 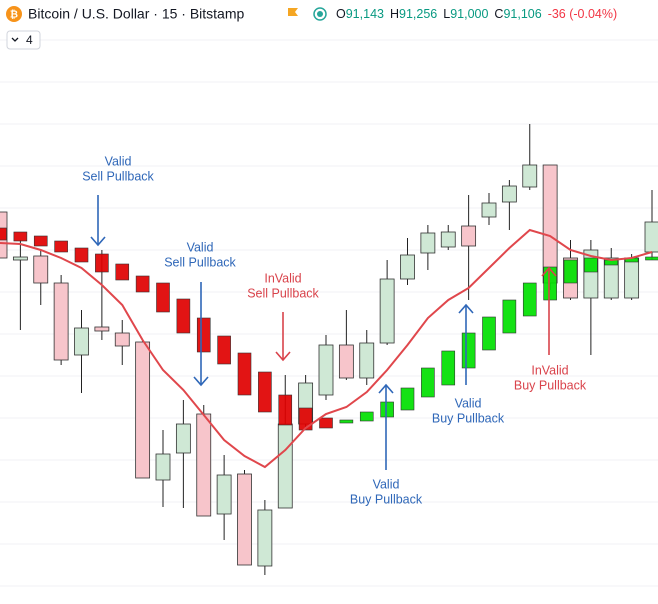 I want to click on ohlc: O91,143 H91,256 L91,000 C91,106 -36 (-0.04%), so click(x=476, y=14).